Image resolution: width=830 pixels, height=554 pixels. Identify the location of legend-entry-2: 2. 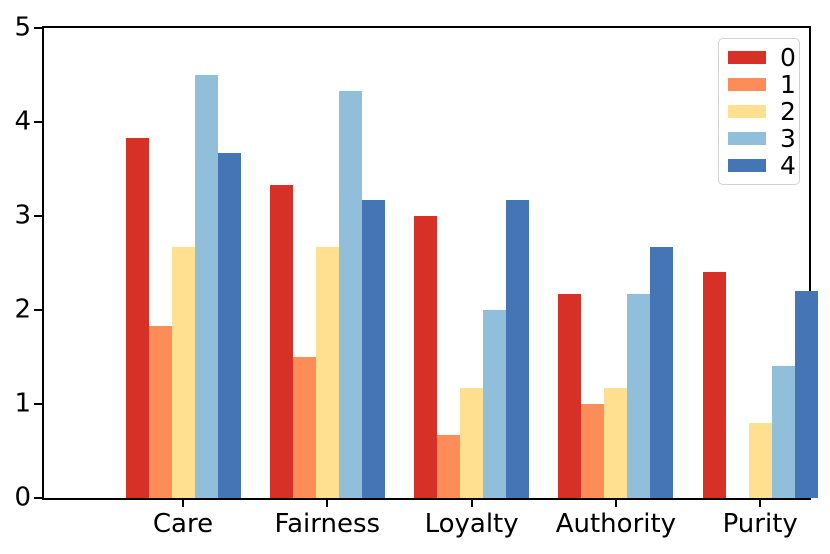
(759, 111).